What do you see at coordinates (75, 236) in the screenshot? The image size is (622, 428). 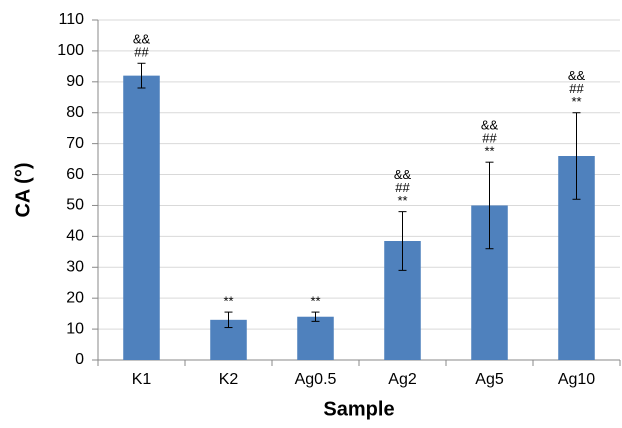 I see `y-tick-label: 40` at bounding box center [75, 236].